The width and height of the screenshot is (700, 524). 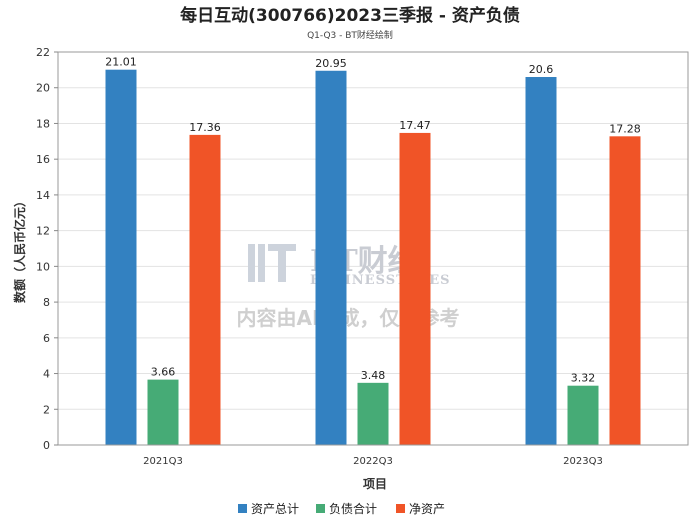 I want to click on data-label: 3.48, so click(x=373, y=375).